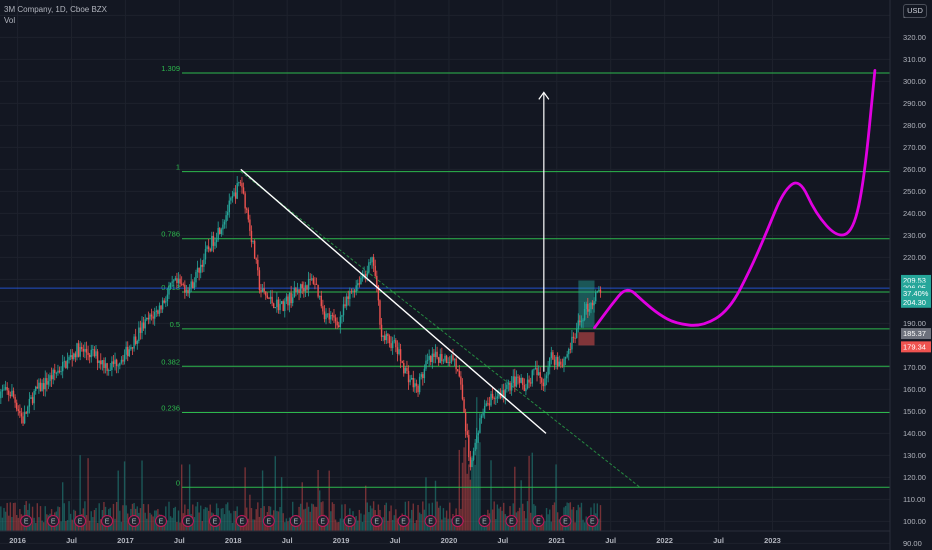  What do you see at coordinates (914, 323) in the screenshot?
I see `price-tick-label: 190.00` at bounding box center [914, 323].